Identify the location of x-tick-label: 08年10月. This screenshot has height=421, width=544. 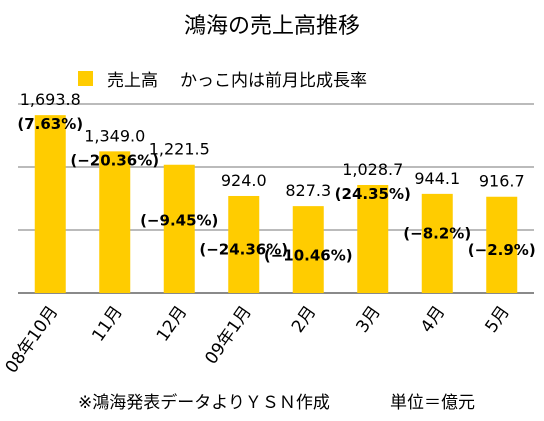
(32, 339).